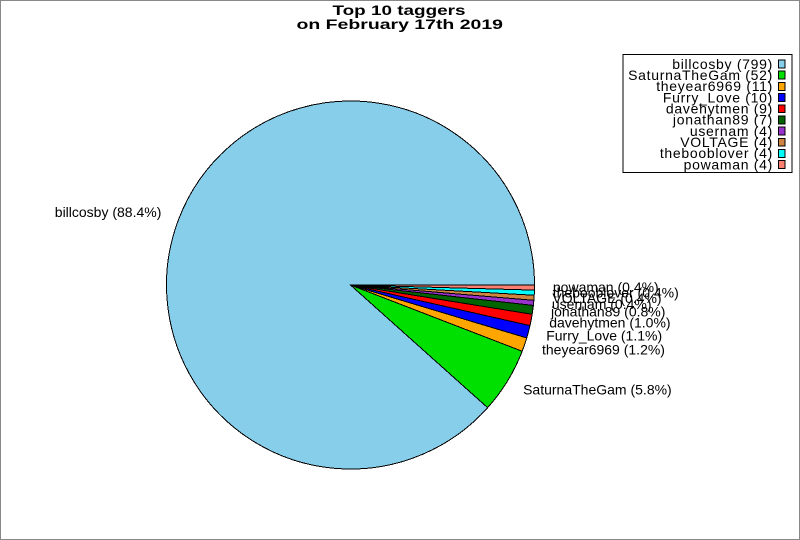 Image resolution: width=800 pixels, height=540 pixels. What do you see at coordinates (714, 86) in the screenshot?
I see `svg-text: theyear6969 (11)` at bounding box center [714, 86].